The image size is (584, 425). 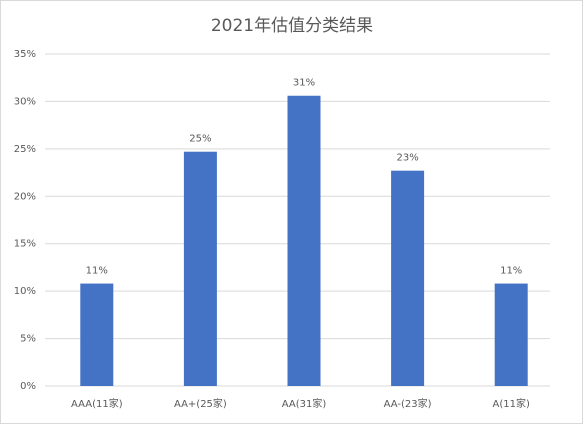 I want to click on y-tick-label: 35%, so click(x=25, y=54).